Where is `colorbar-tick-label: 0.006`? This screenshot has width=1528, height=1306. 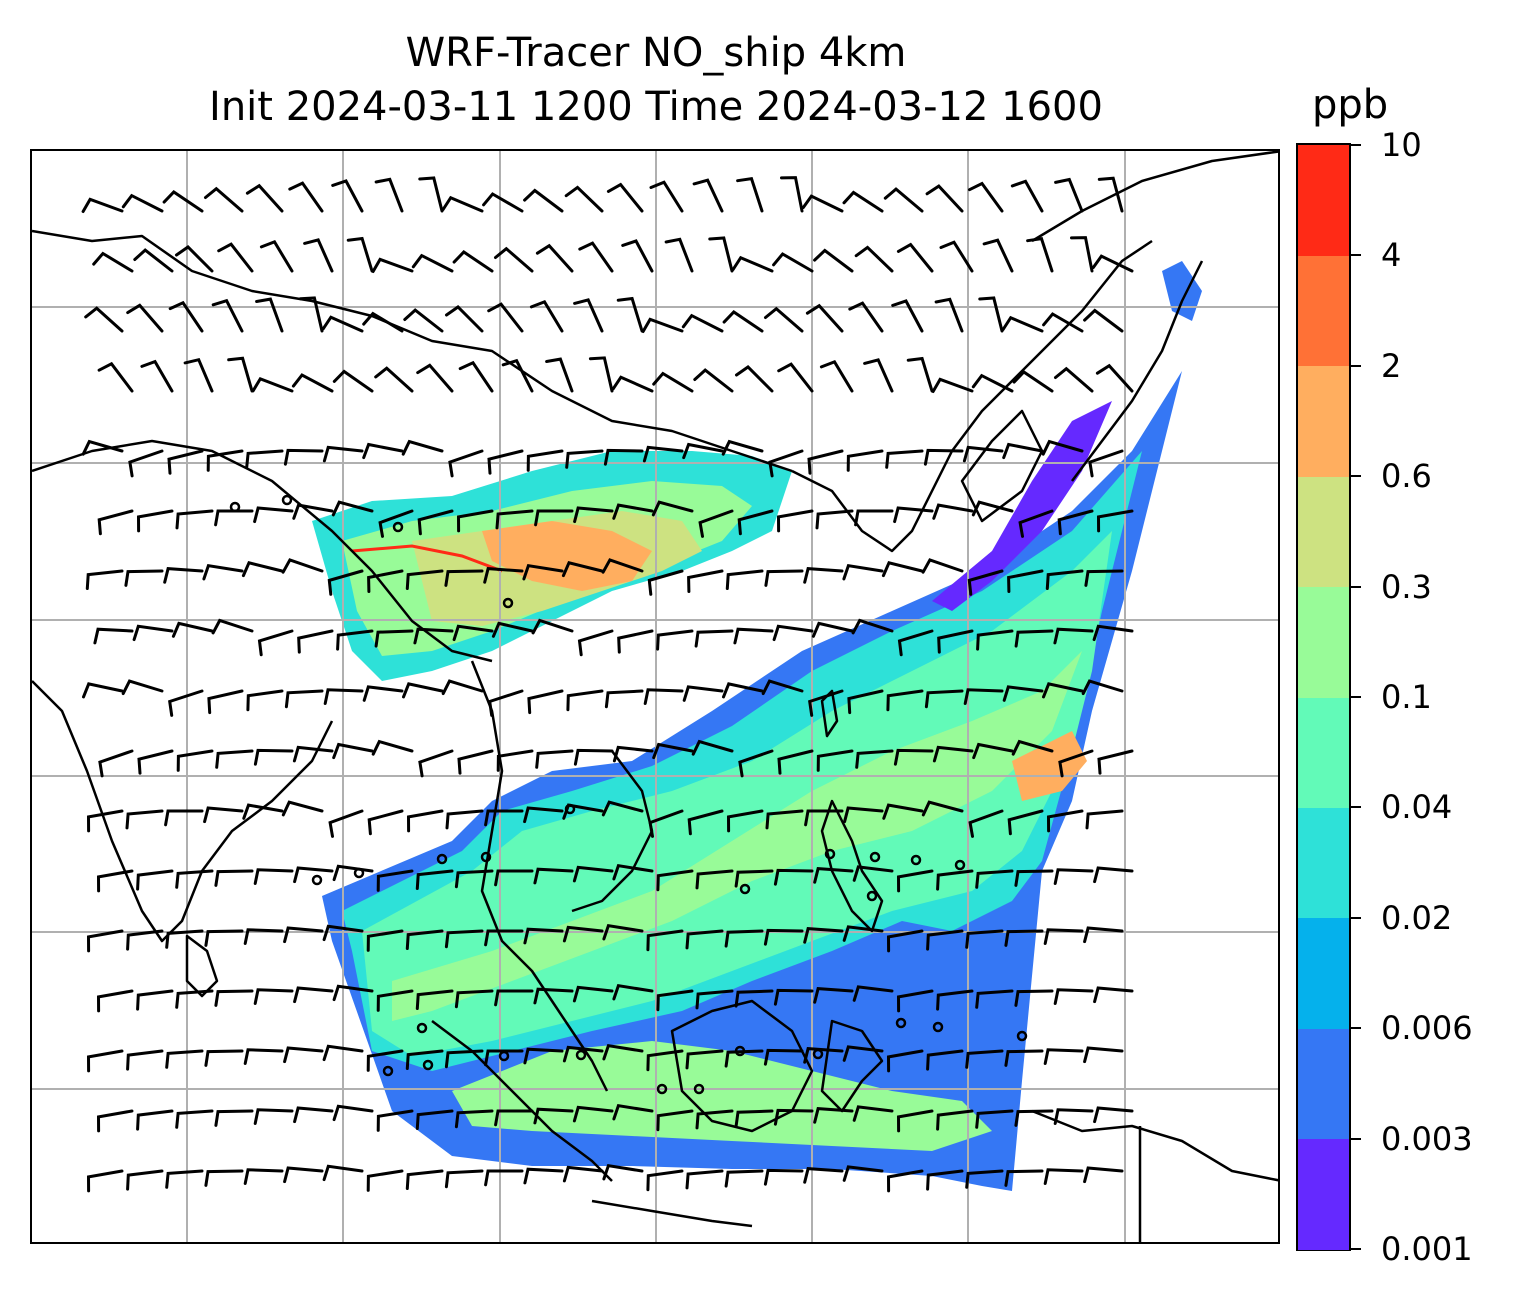 colorbar-tick-label: 0.006 is located at coordinates (1427, 1028).